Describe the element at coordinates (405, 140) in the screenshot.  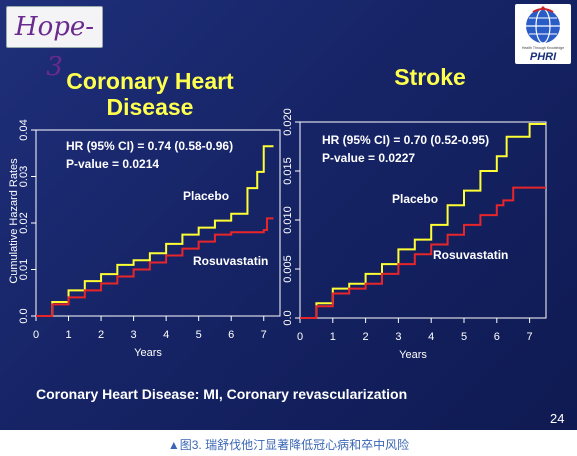
I see `stroke-hr-annotation: HR (95% CI) = 0.70 (0.52-0.95)` at that location.